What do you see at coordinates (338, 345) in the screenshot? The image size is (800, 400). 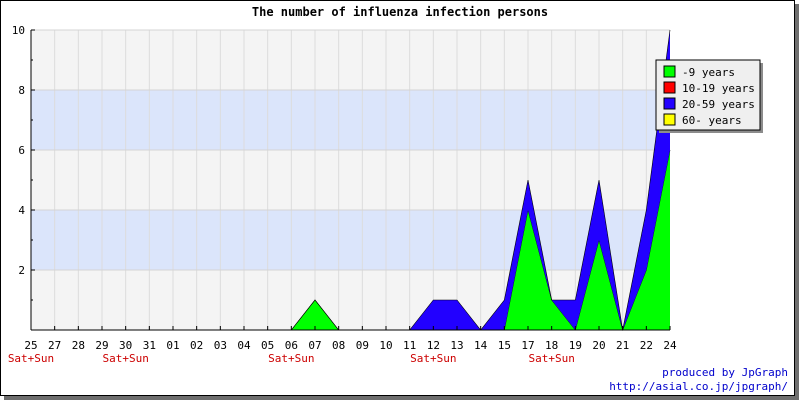 I see `x-tick-label: 08` at bounding box center [338, 345].